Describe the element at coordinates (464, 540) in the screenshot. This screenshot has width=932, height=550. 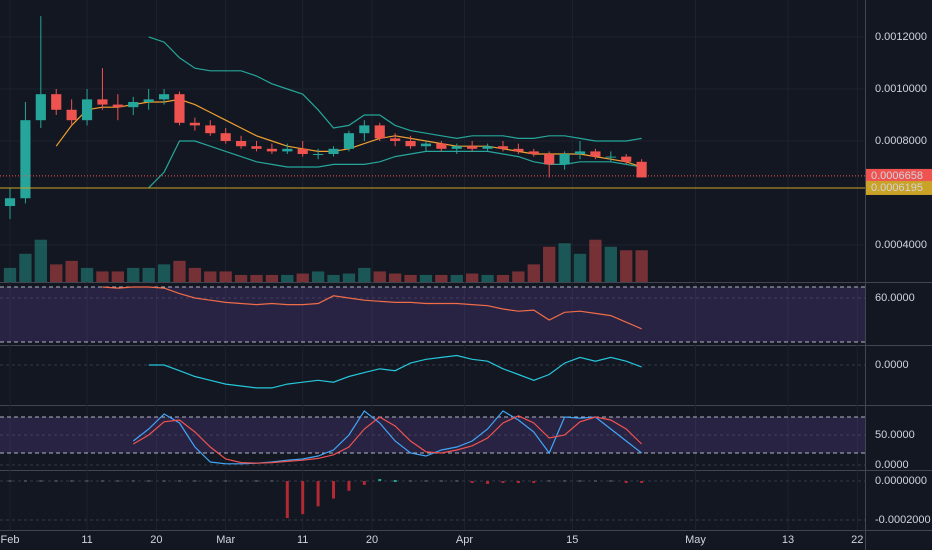
I see `x-tick-label: Apr` at that location.